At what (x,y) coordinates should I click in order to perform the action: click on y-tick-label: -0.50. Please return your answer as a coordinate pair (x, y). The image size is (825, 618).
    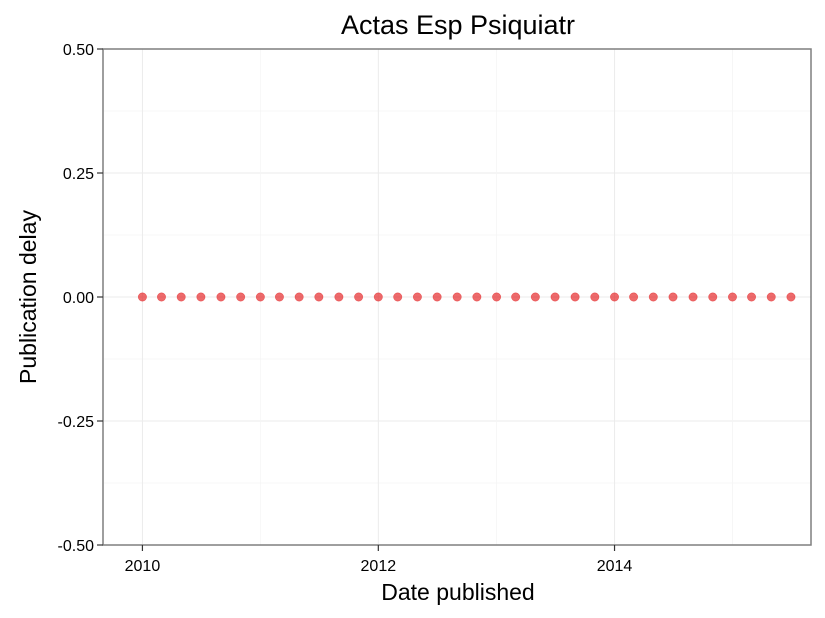
    Looking at the image, I should click on (76, 546).